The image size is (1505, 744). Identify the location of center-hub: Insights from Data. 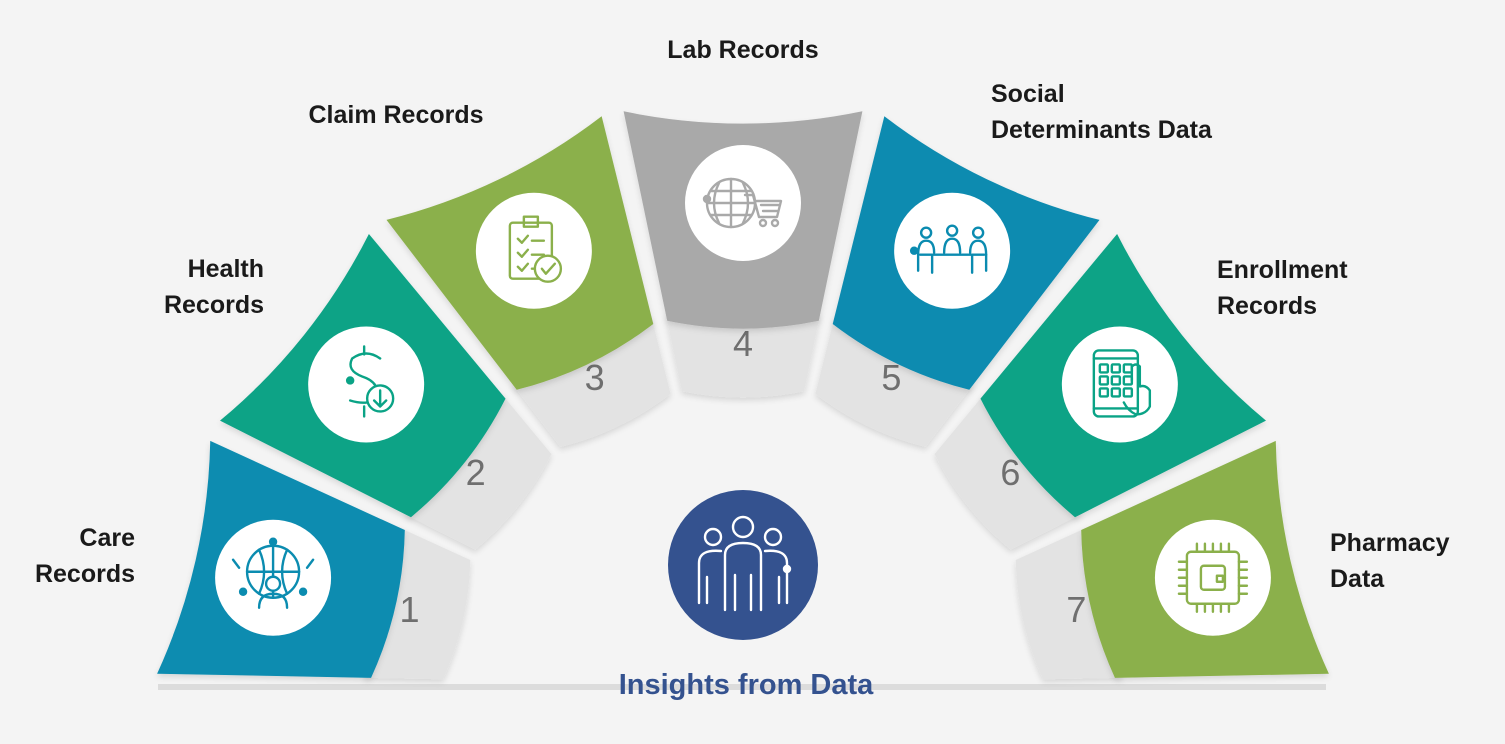
(746, 595).